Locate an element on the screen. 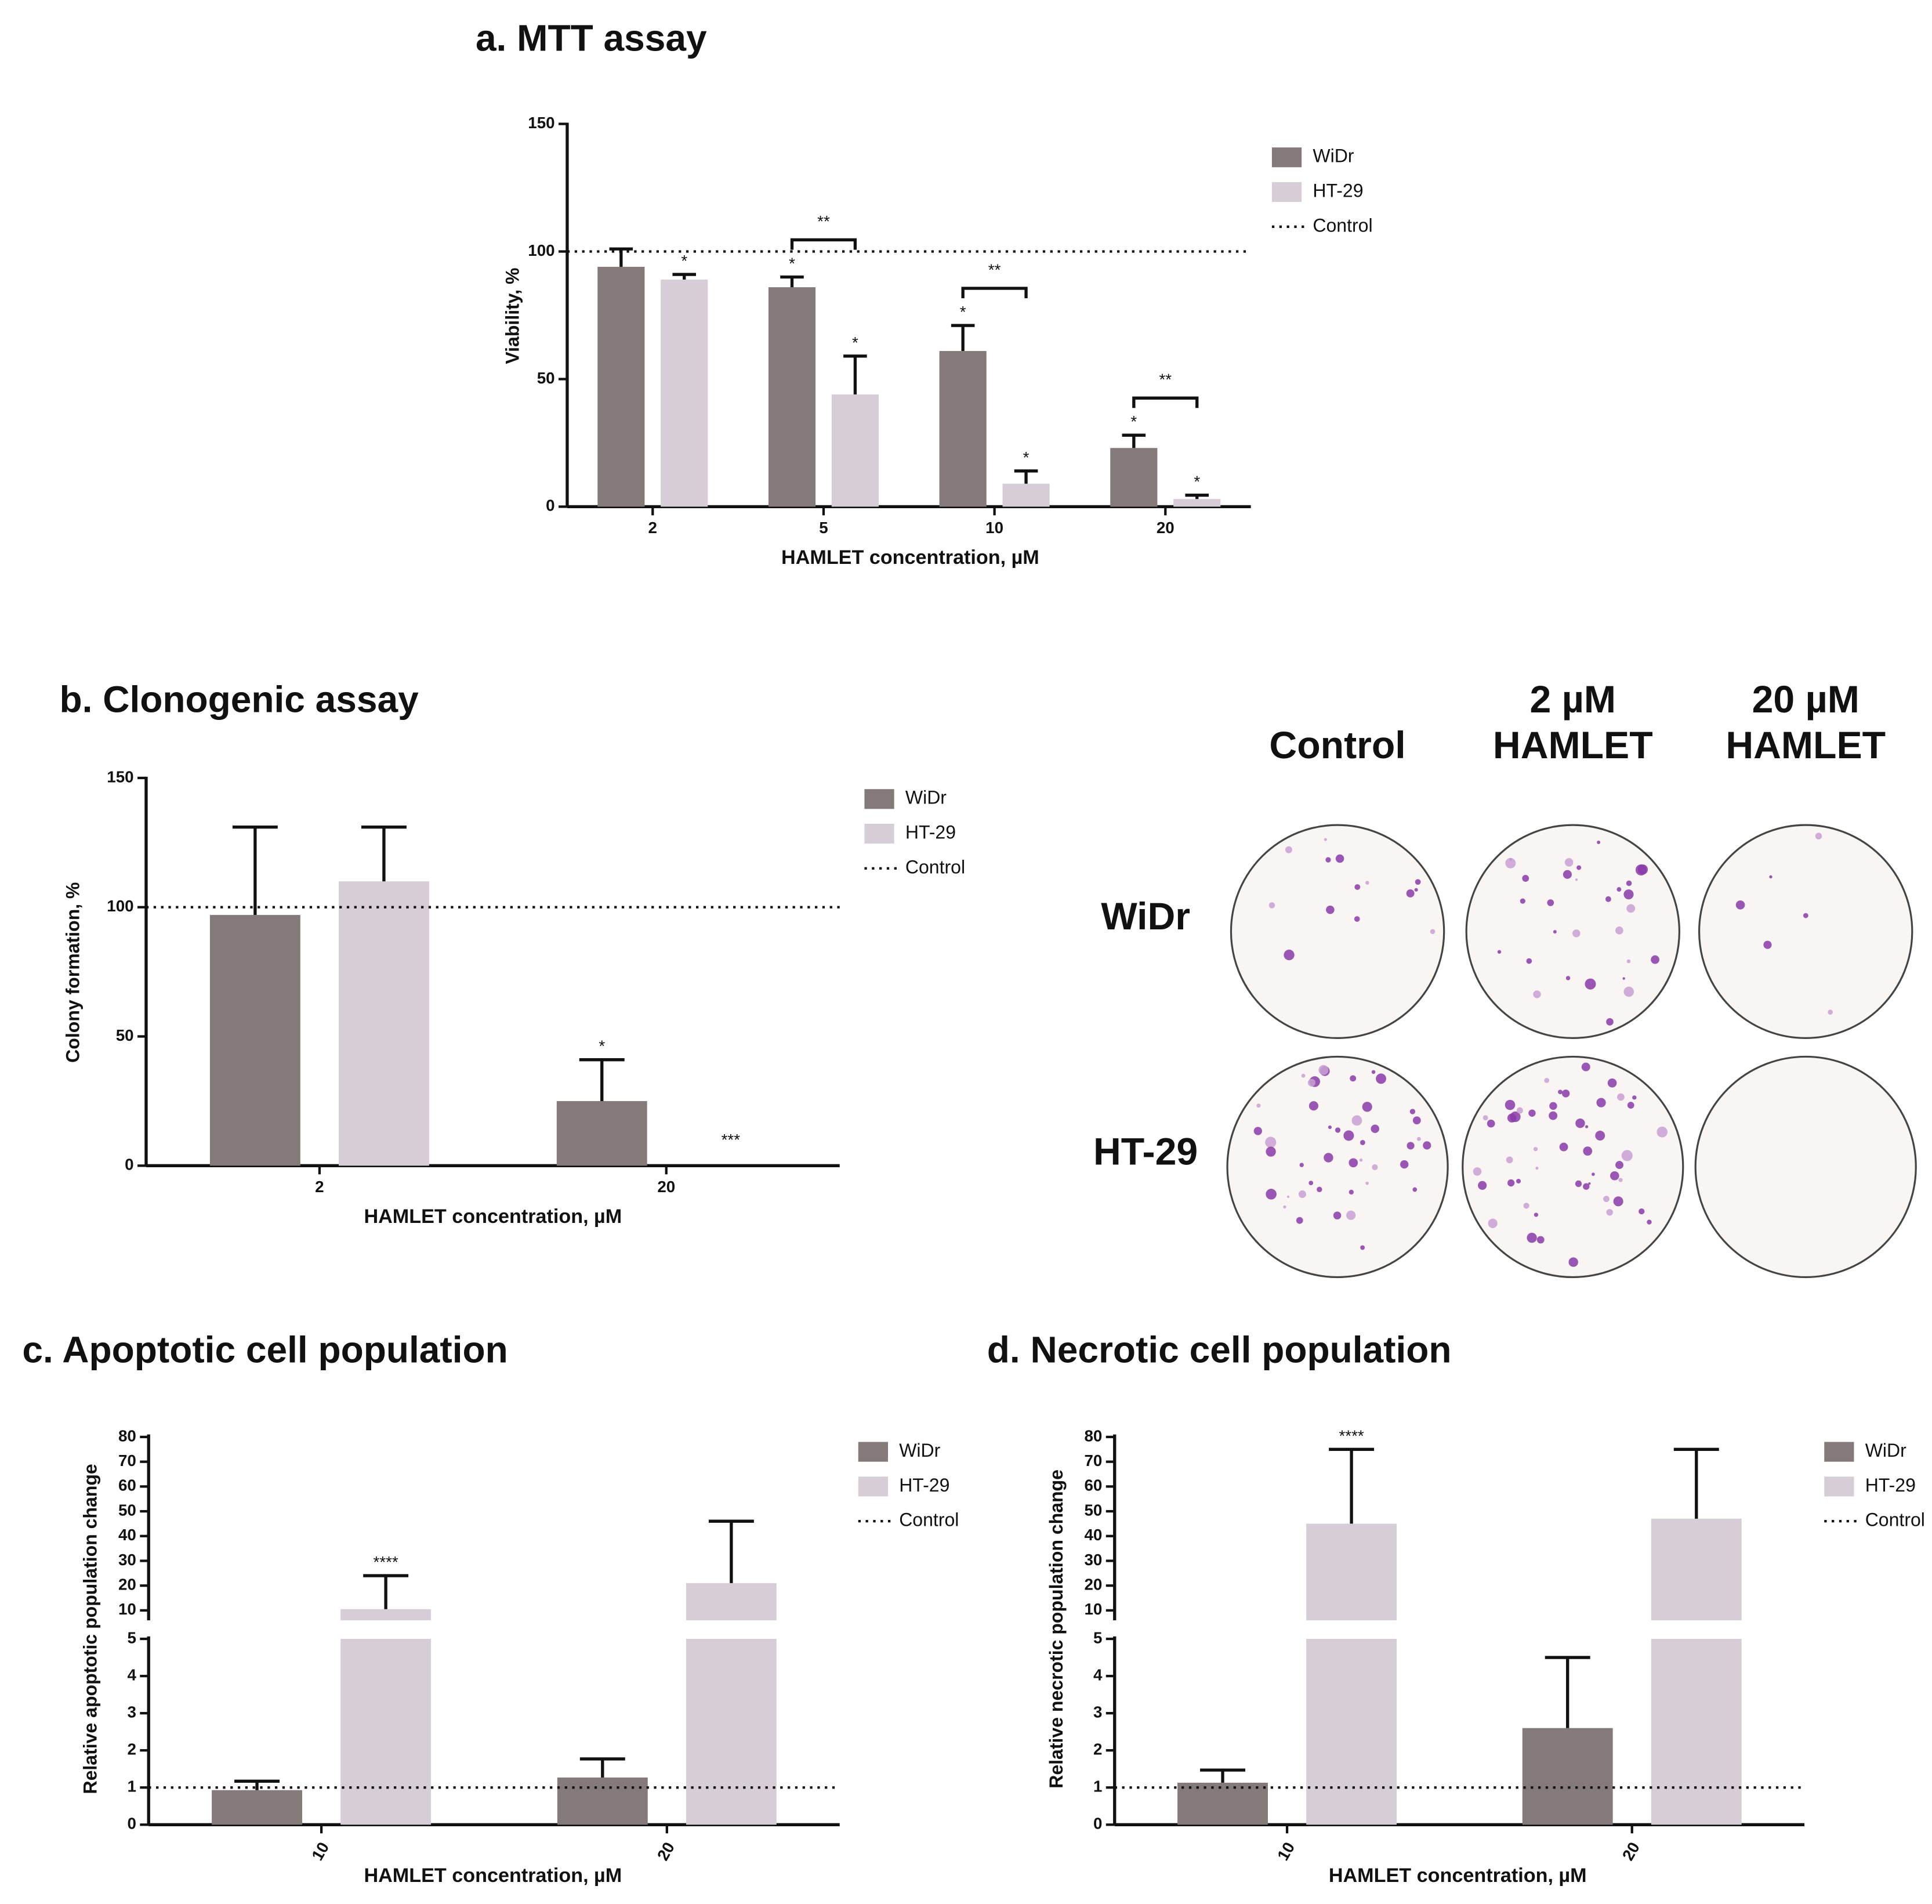 The image size is (1932, 1904). legend-label: HT-29 is located at coordinates (924, 1485).